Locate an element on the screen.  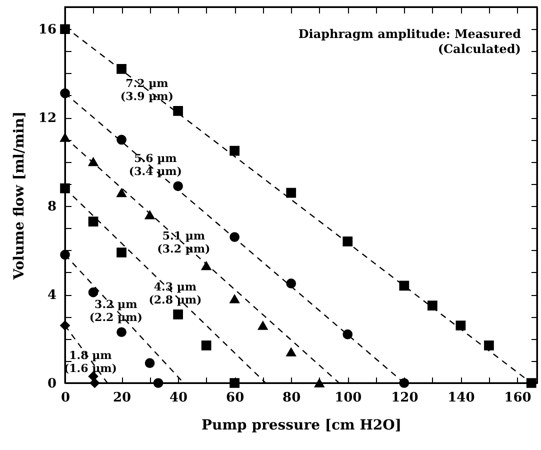
y-axis-title: Volume flow [ml/min] is located at coordinates (19, 196).